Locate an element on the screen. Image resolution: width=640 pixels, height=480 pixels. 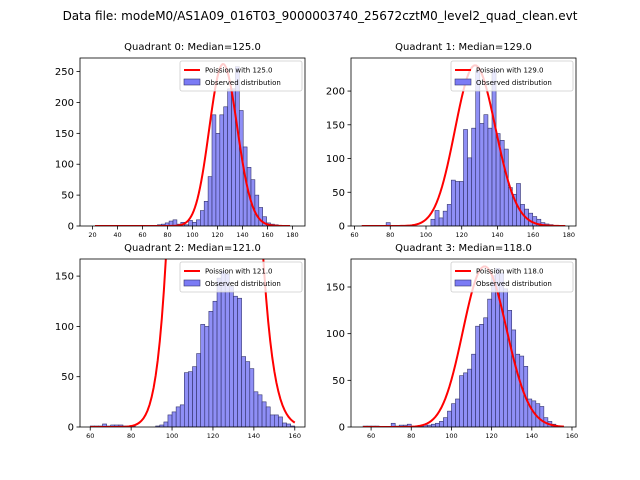
x-tick-label: 20 is located at coordinates (92, 235).